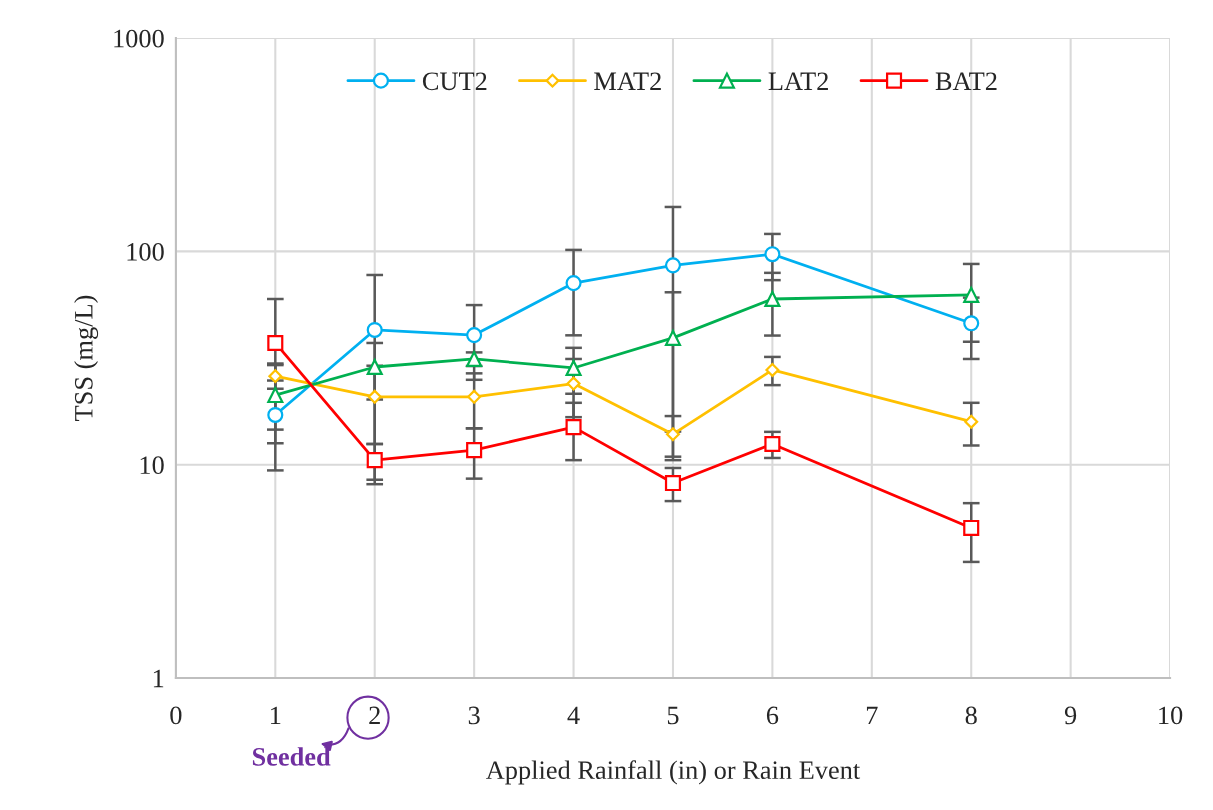 The image size is (1213, 810). Describe the element at coordinates (176, 715) in the screenshot. I see `x-tick-label: 0` at that location.